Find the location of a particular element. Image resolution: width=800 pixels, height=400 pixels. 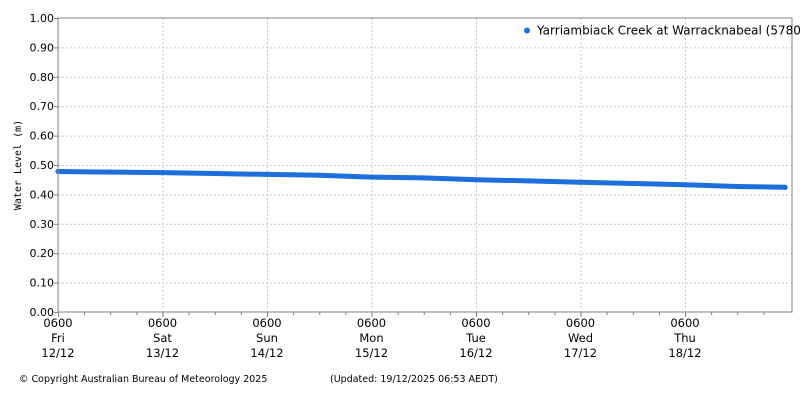

legend-marker is located at coordinates (527, 30).